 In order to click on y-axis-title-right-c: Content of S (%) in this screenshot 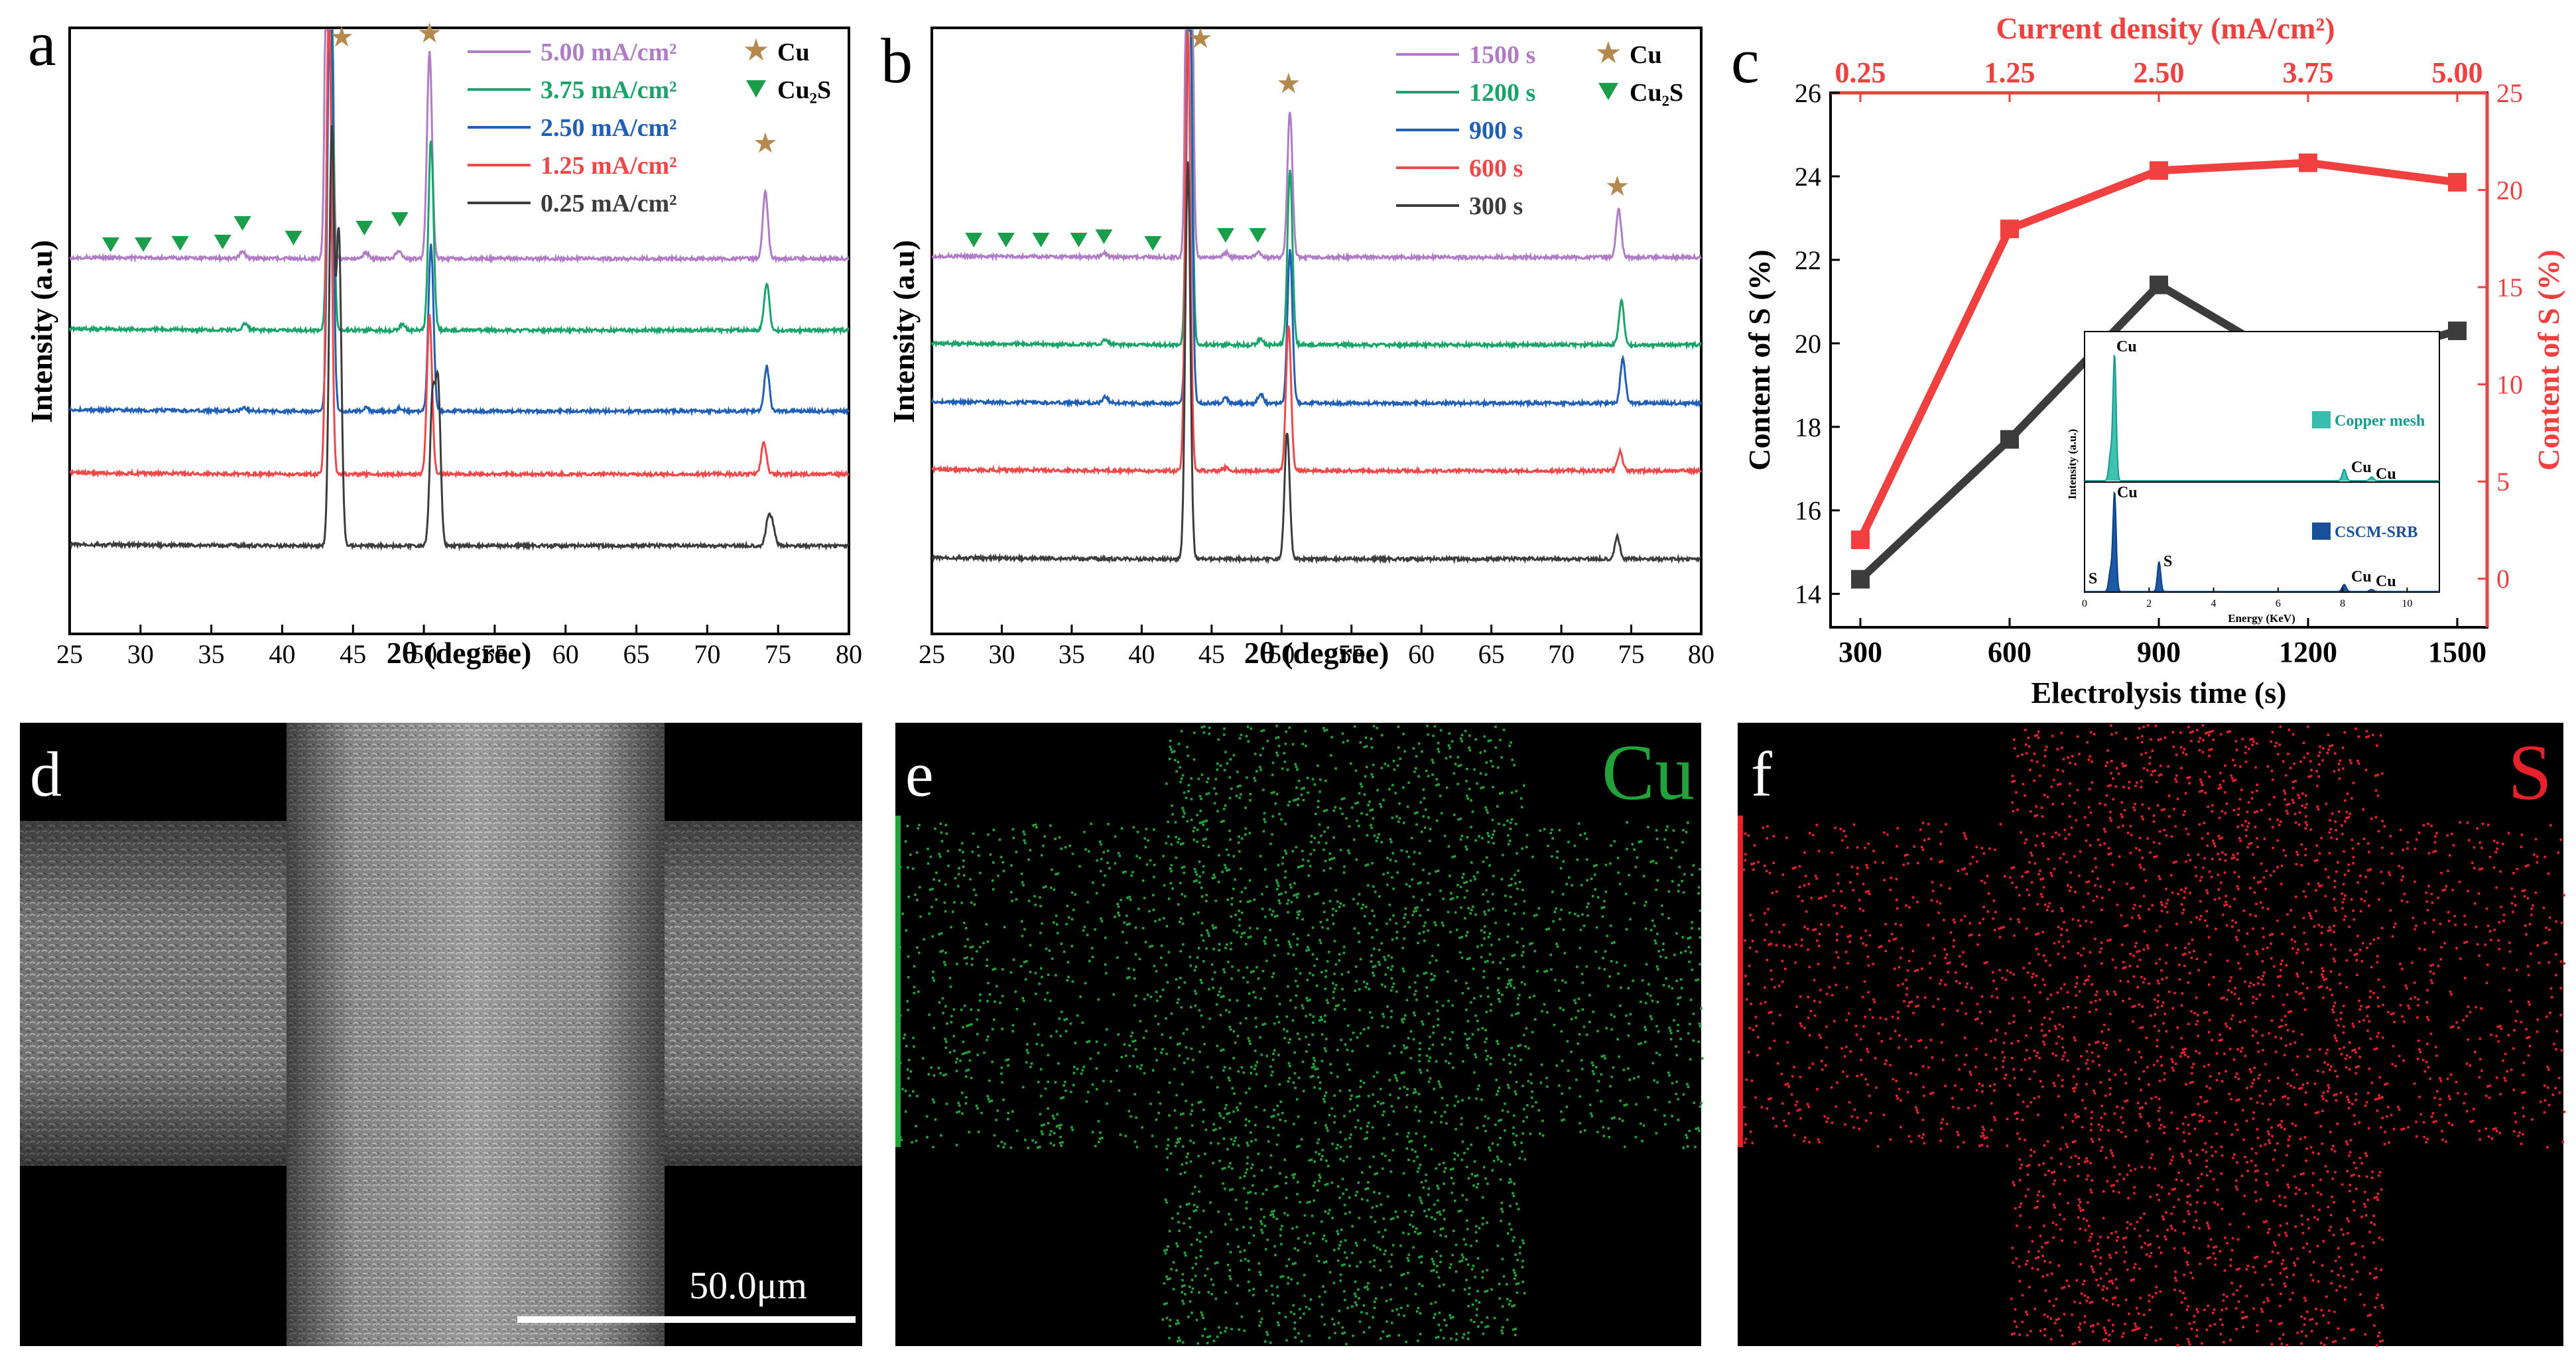, I will do `click(2549, 359)`.